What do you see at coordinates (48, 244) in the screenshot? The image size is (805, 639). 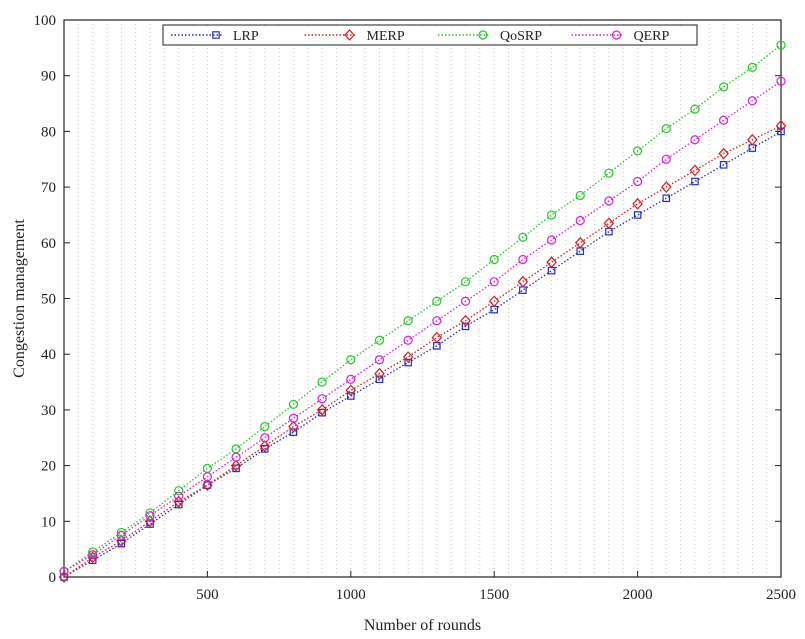 I see `y-tick-label: 60` at bounding box center [48, 244].